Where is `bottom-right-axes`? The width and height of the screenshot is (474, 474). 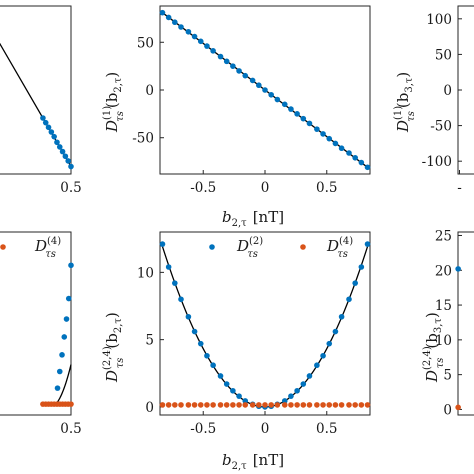 bottom-right-axes is located at coordinates (465, 323).